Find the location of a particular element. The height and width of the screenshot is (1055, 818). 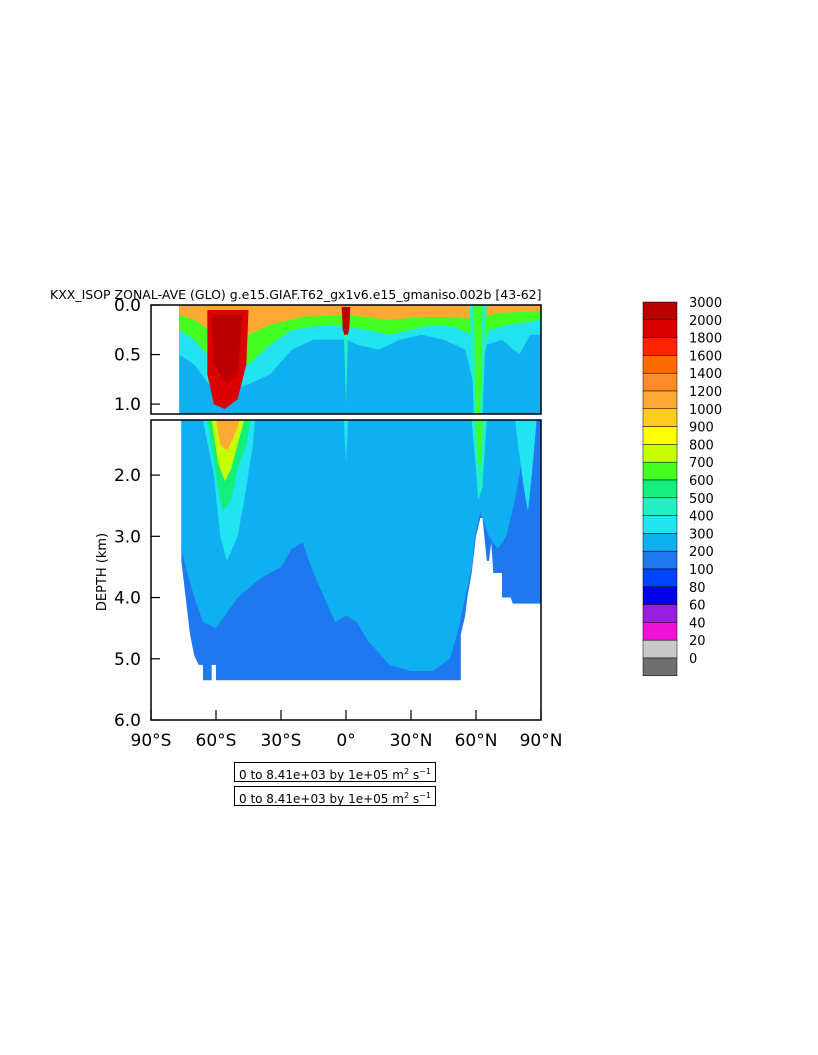

colorbar-label: 1400 is located at coordinates (705, 374).